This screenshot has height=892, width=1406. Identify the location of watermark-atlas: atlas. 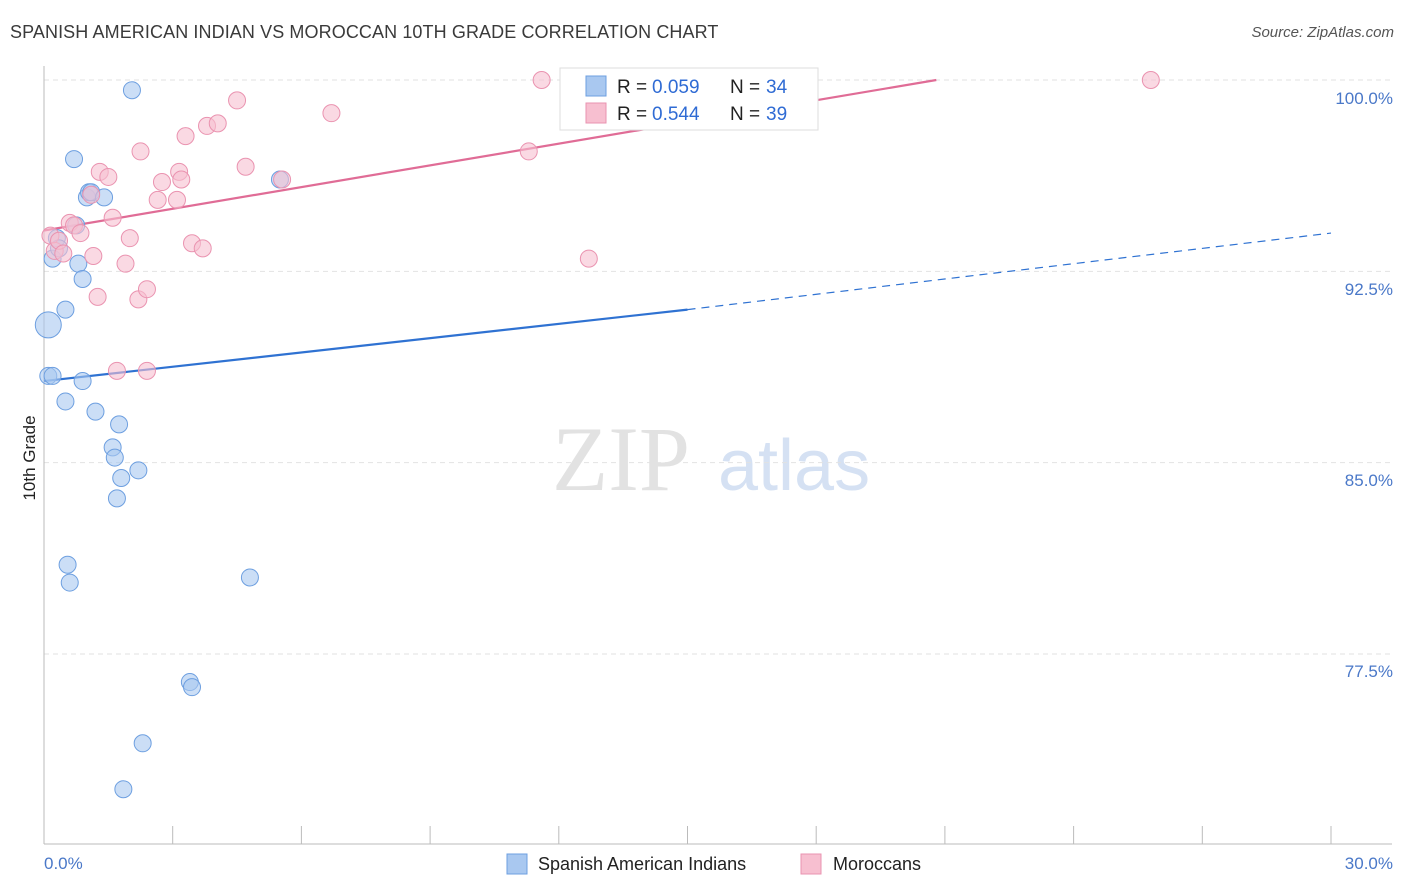
(794, 466).